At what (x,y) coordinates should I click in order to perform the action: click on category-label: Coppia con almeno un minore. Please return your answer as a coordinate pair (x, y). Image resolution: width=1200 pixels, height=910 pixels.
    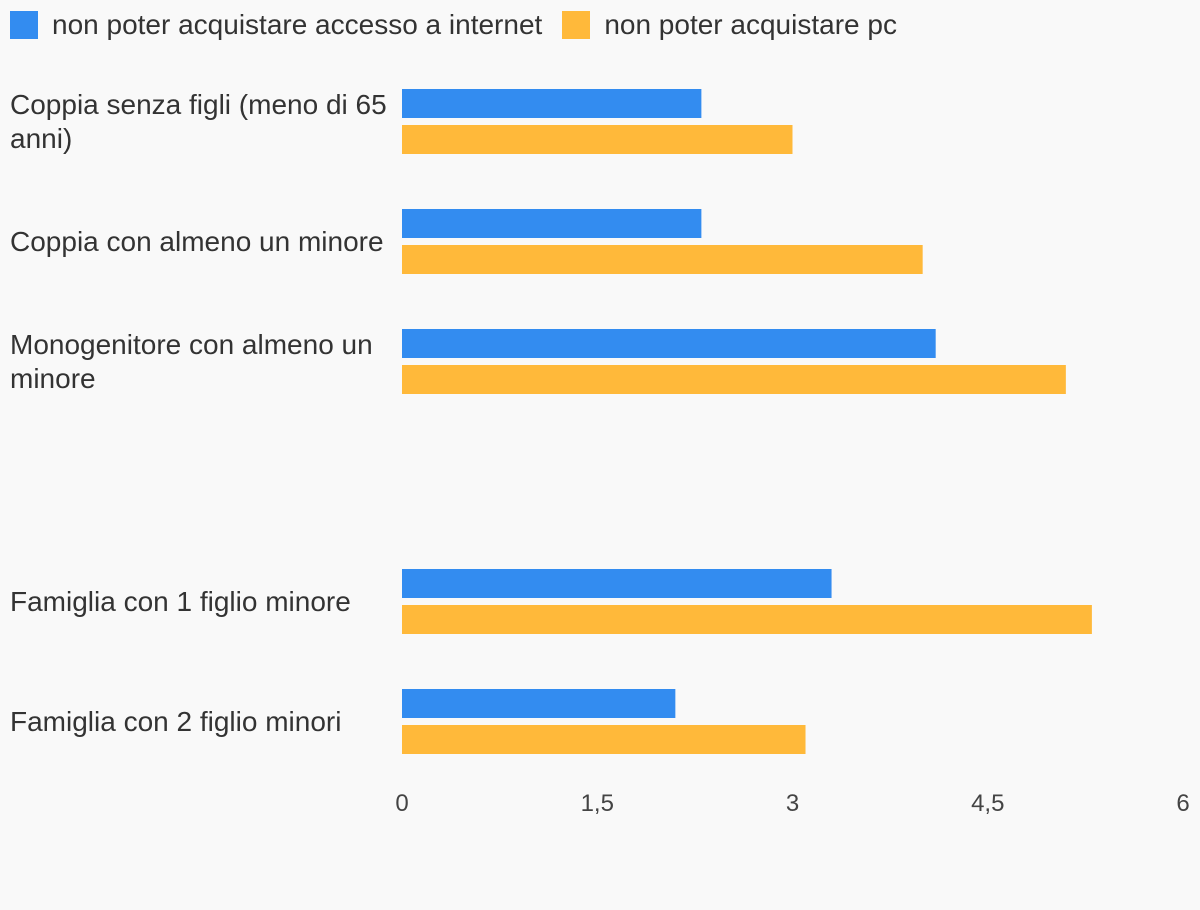
    Looking at the image, I should click on (197, 241).